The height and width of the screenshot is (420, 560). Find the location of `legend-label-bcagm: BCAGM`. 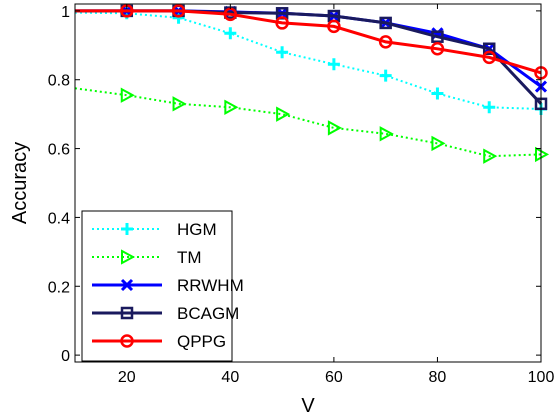

legend-label-bcagm: BCAGM is located at coordinates (208, 313).